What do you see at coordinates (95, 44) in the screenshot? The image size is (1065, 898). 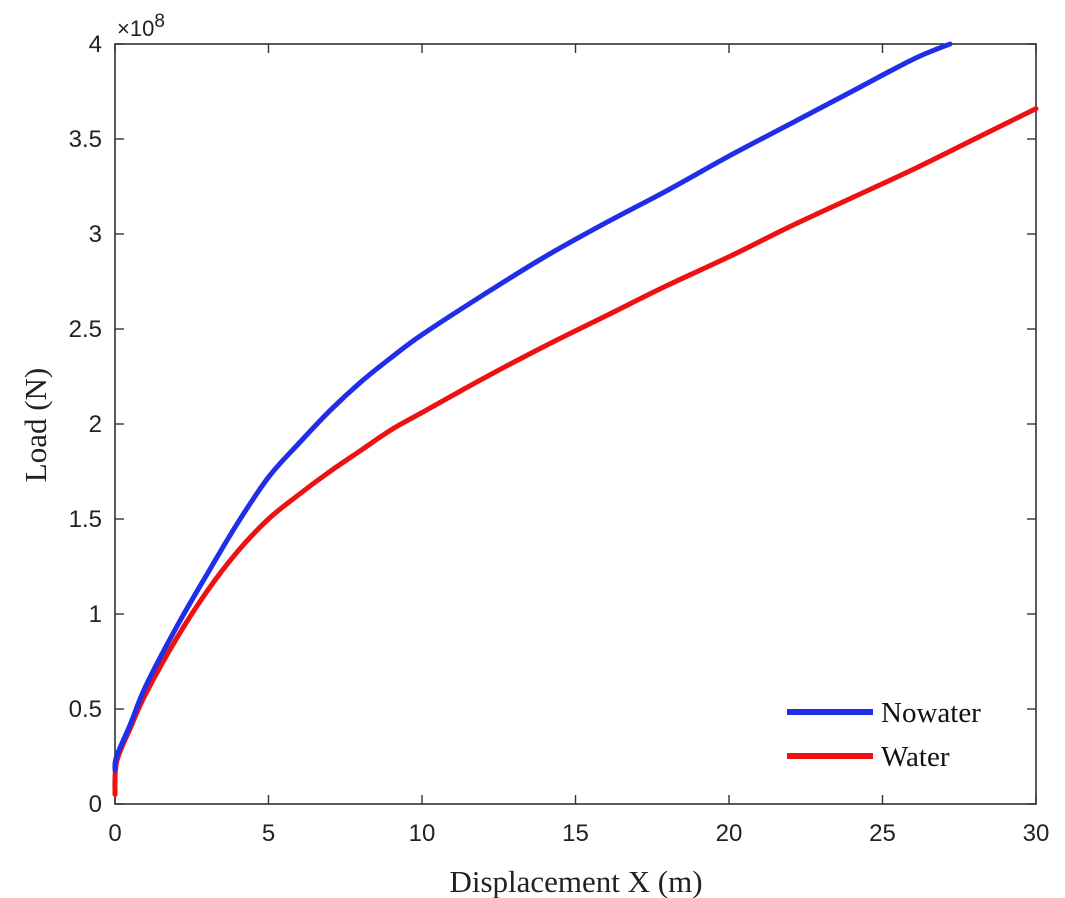 I see `y-tick-label: 4` at bounding box center [95, 44].